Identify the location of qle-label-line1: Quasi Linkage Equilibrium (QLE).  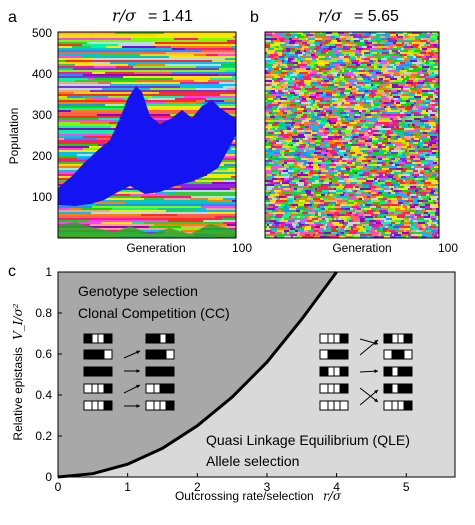
(308, 440).